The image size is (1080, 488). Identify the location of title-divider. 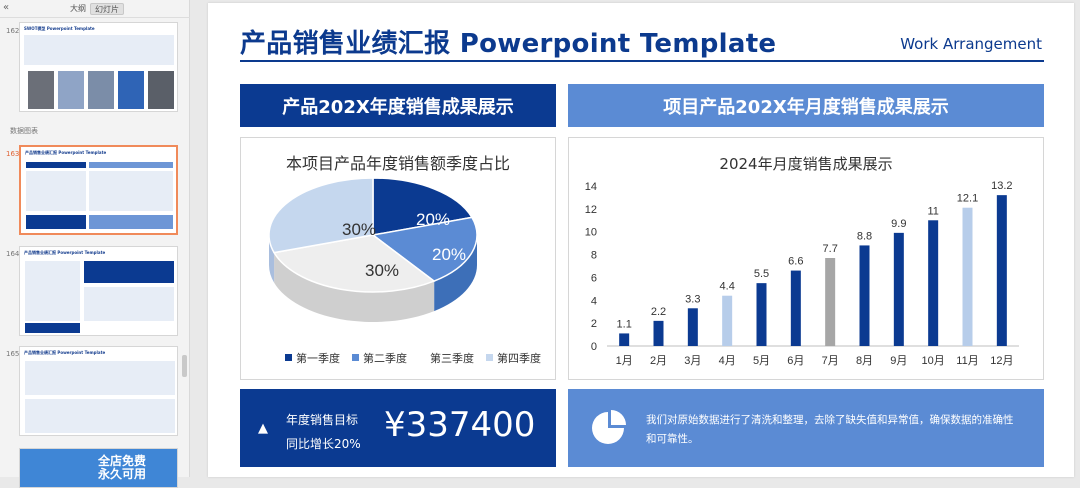
(642, 61).